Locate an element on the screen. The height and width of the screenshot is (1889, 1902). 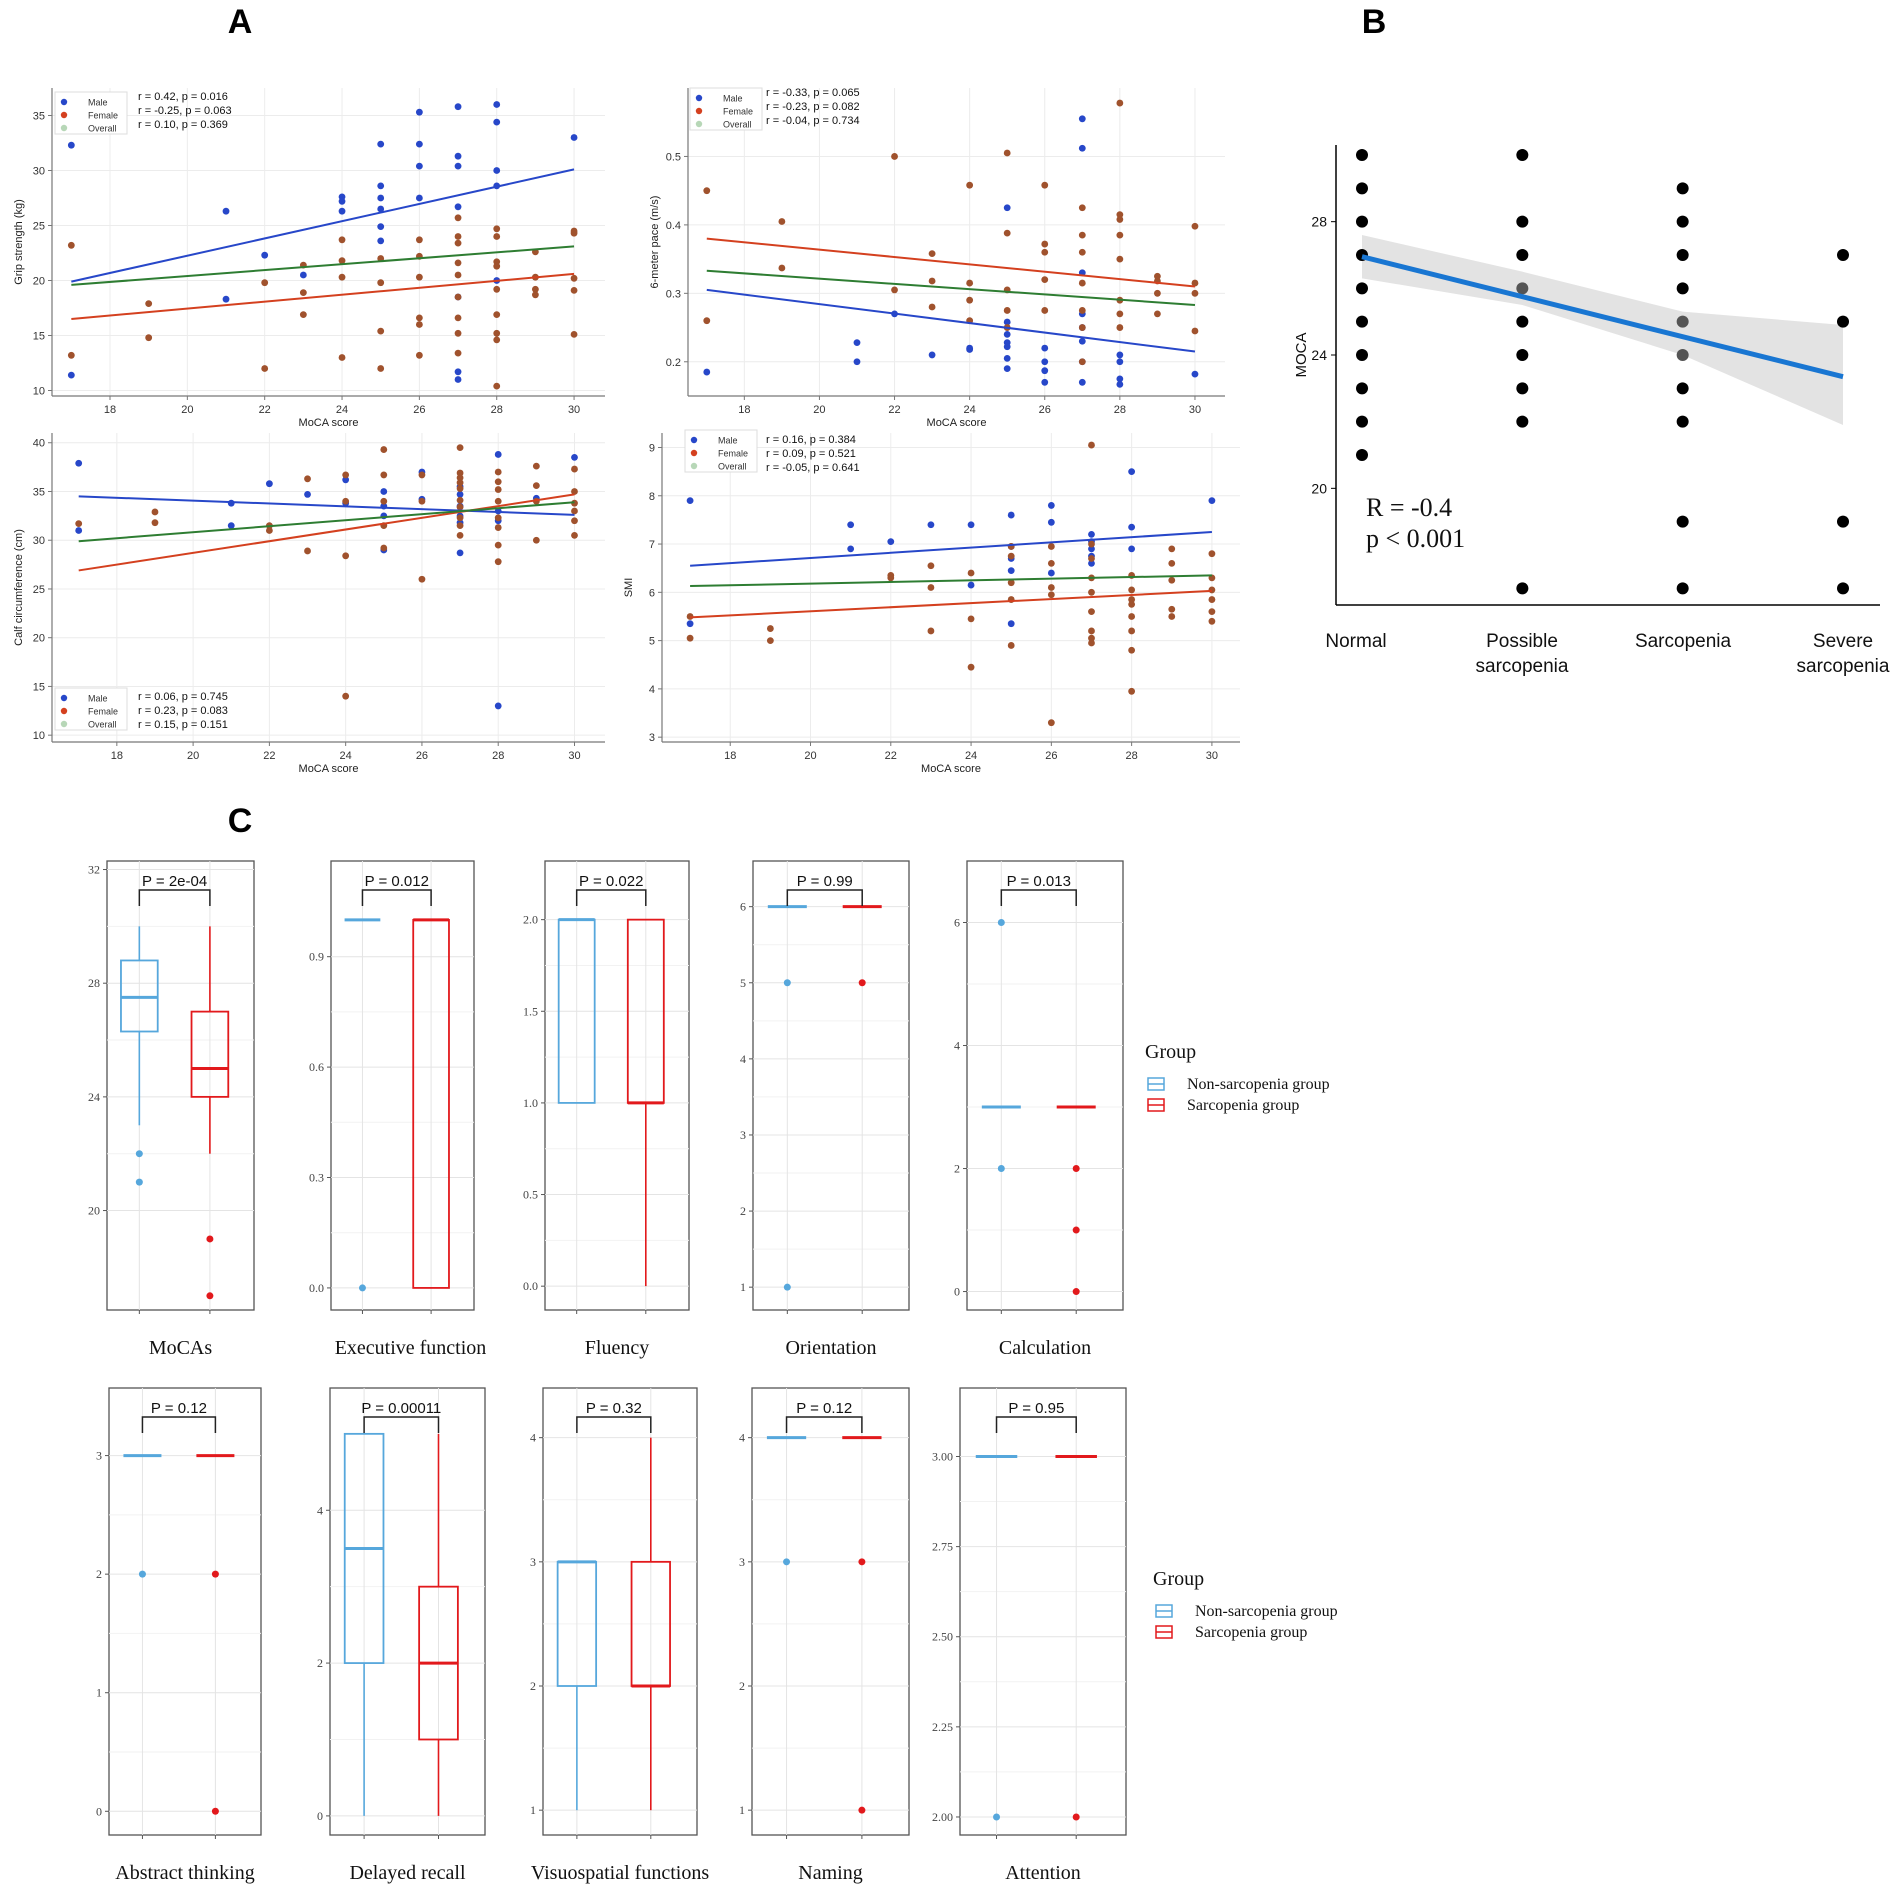
y-tick-label: 1 is located at coordinates (99, 1693).